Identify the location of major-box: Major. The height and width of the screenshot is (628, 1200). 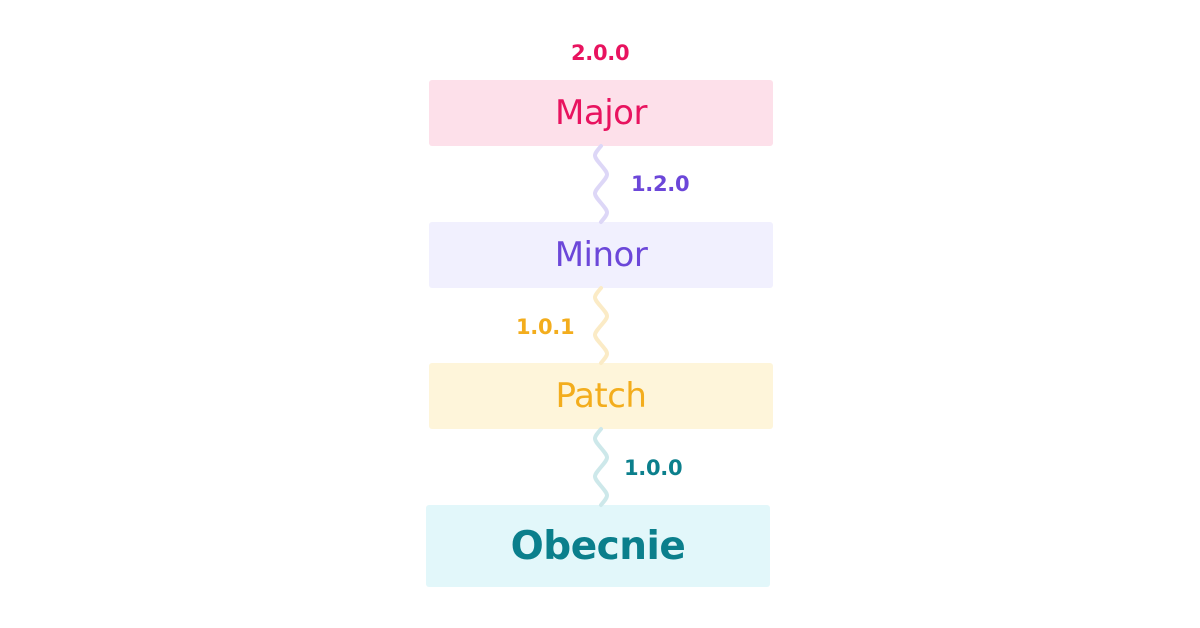
(601, 113).